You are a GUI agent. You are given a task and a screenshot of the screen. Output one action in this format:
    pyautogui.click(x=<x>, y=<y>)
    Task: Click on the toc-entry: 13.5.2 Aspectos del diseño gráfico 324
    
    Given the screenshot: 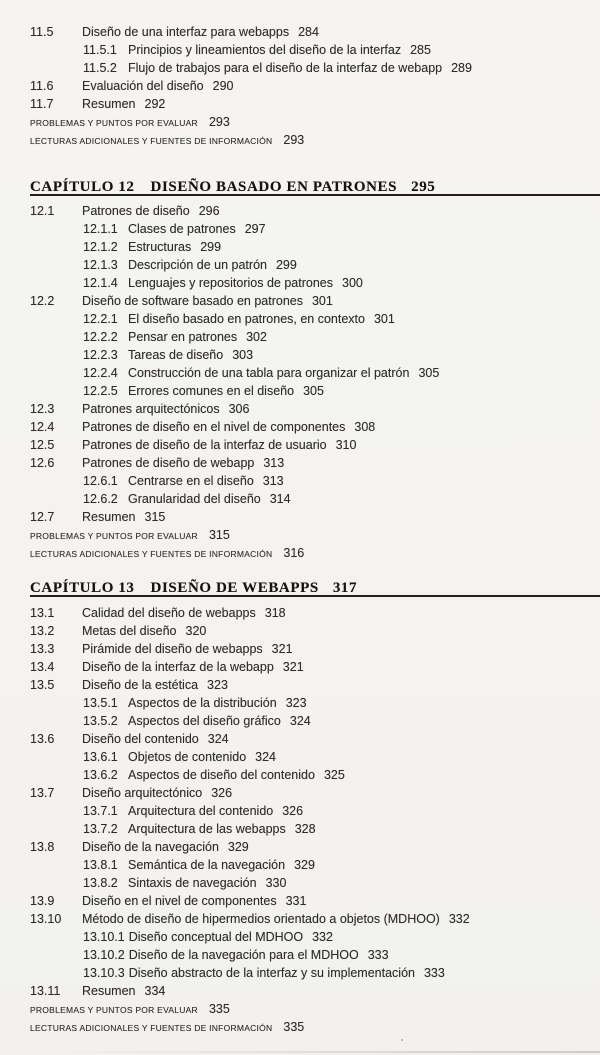 What is the action you would take?
    pyautogui.click(x=300, y=721)
    